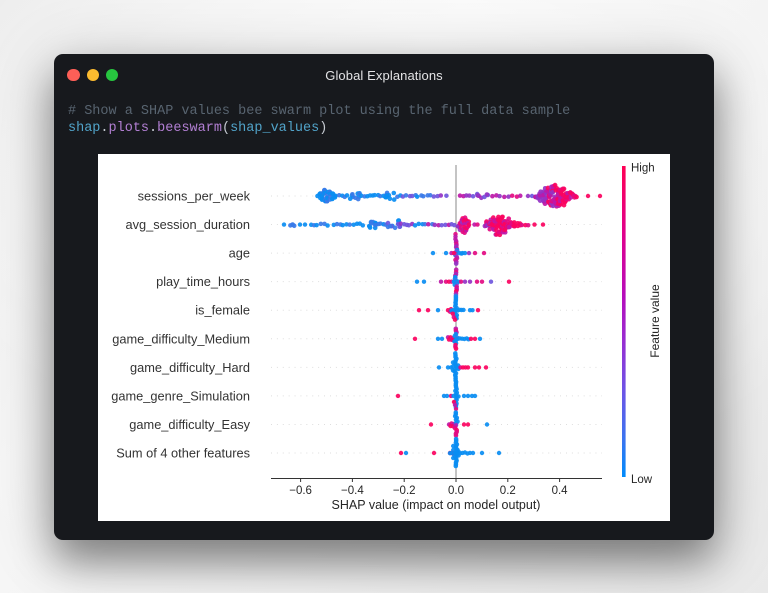 The width and height of the screenshot is (768, 593). What do you see at coordinates (508, 491) in the screenshot?
I see `svg-text: 0.2` at bounding box center [508, 491].